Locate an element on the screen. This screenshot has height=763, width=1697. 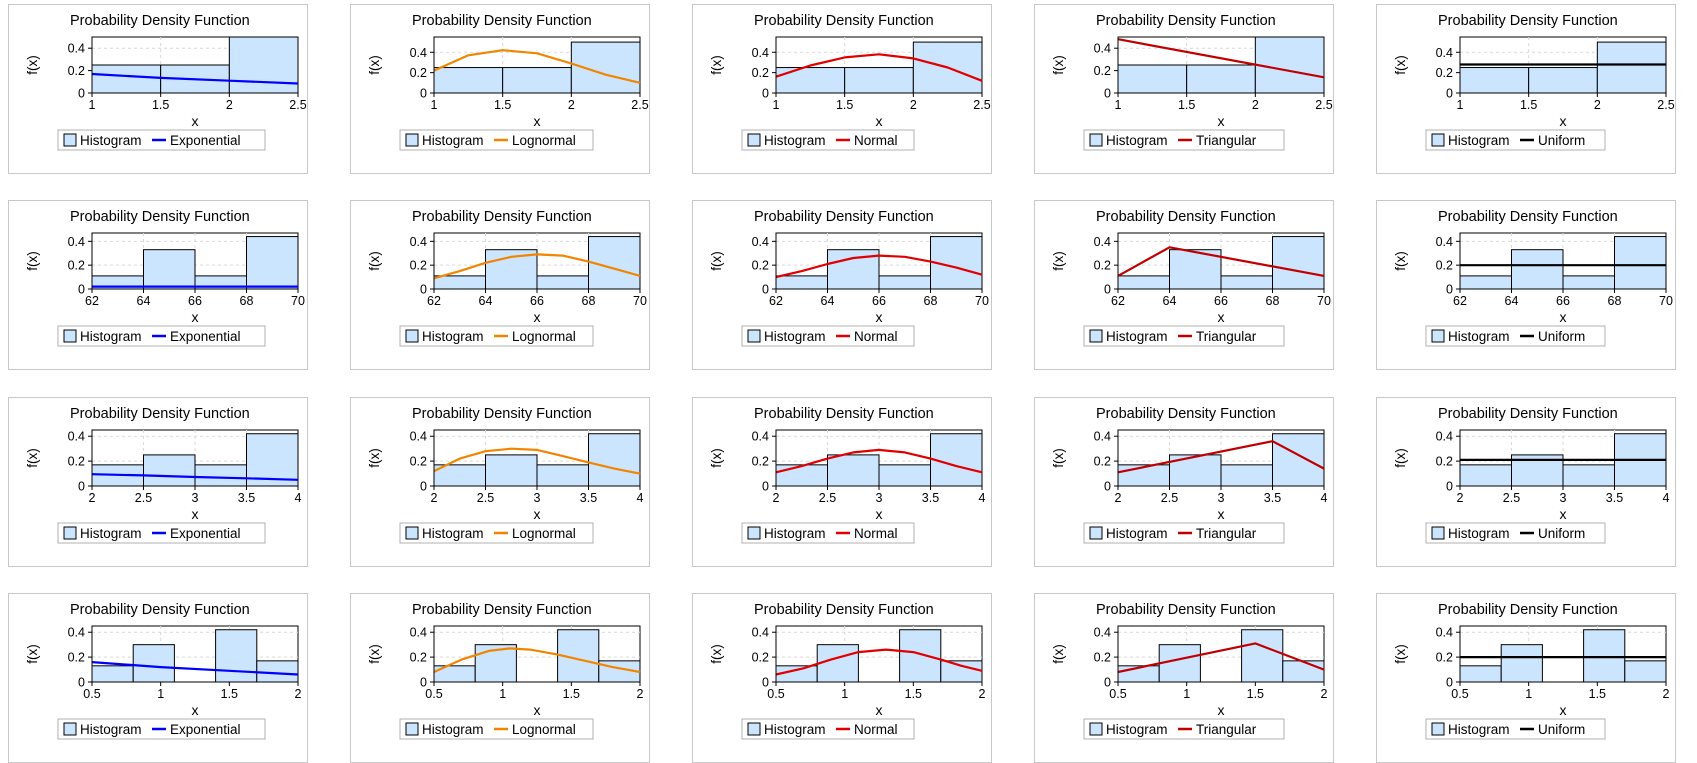
legend-label-distribution: Exponential is located at coordinates (205, 336).